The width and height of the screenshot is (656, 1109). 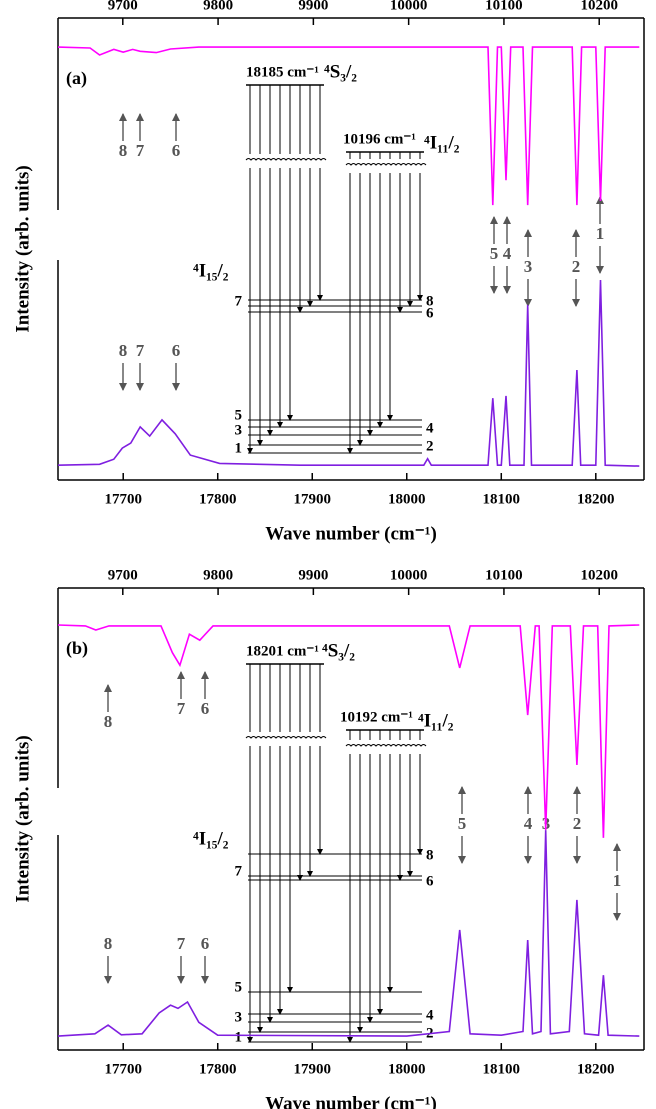 What do you see at coordinates (430, 446) in the screenshot?
I see `level-number: 2` at bounding box center [430, 446].